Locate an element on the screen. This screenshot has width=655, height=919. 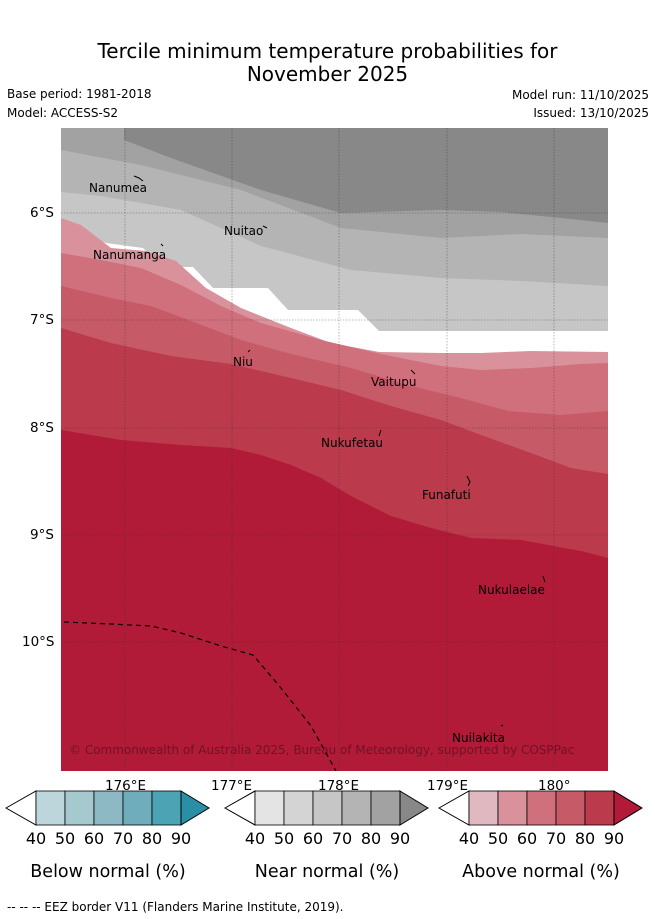
near-tick-80: 80 is located at coordinates (371, 837).